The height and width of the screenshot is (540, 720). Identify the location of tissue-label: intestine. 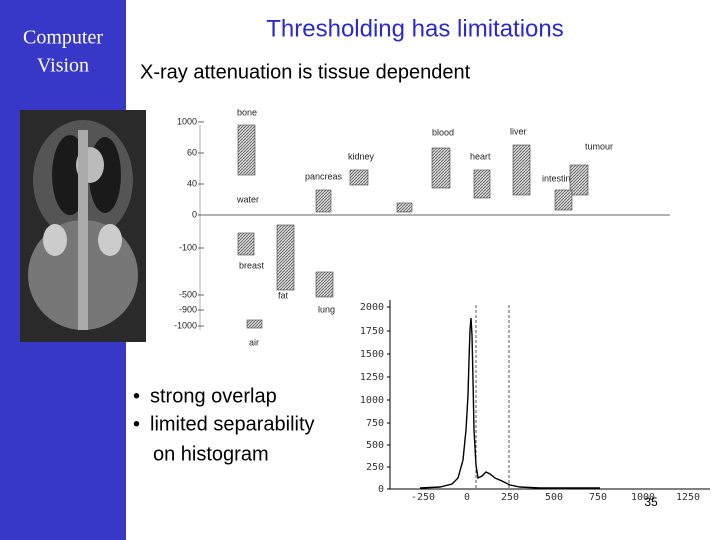
(559, 178).